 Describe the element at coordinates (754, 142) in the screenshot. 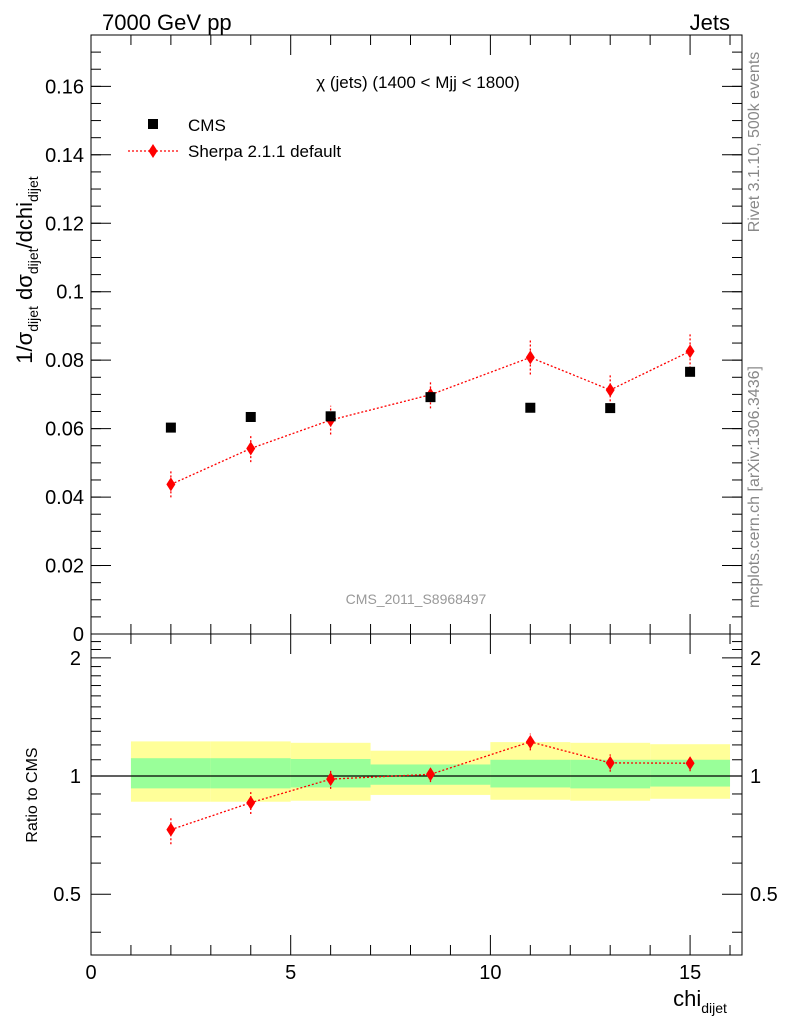

I see `rivet-version-label: Rivet 3.1.10, 500k events` at that location.